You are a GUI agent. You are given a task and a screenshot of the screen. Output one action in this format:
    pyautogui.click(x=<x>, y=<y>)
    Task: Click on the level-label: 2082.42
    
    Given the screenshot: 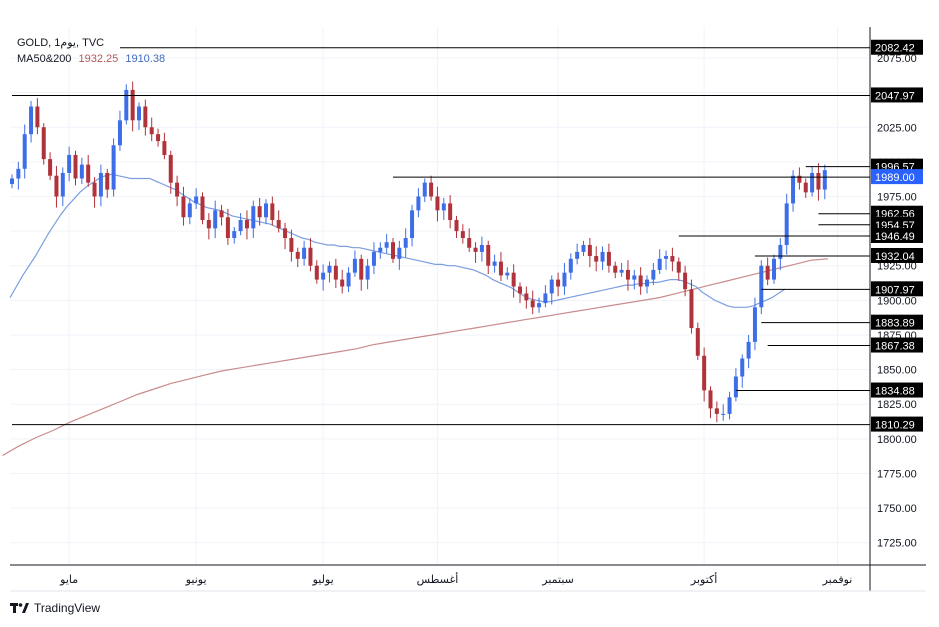 What is the action you would take?
    pyautogui.click(x=897, y=47)
    